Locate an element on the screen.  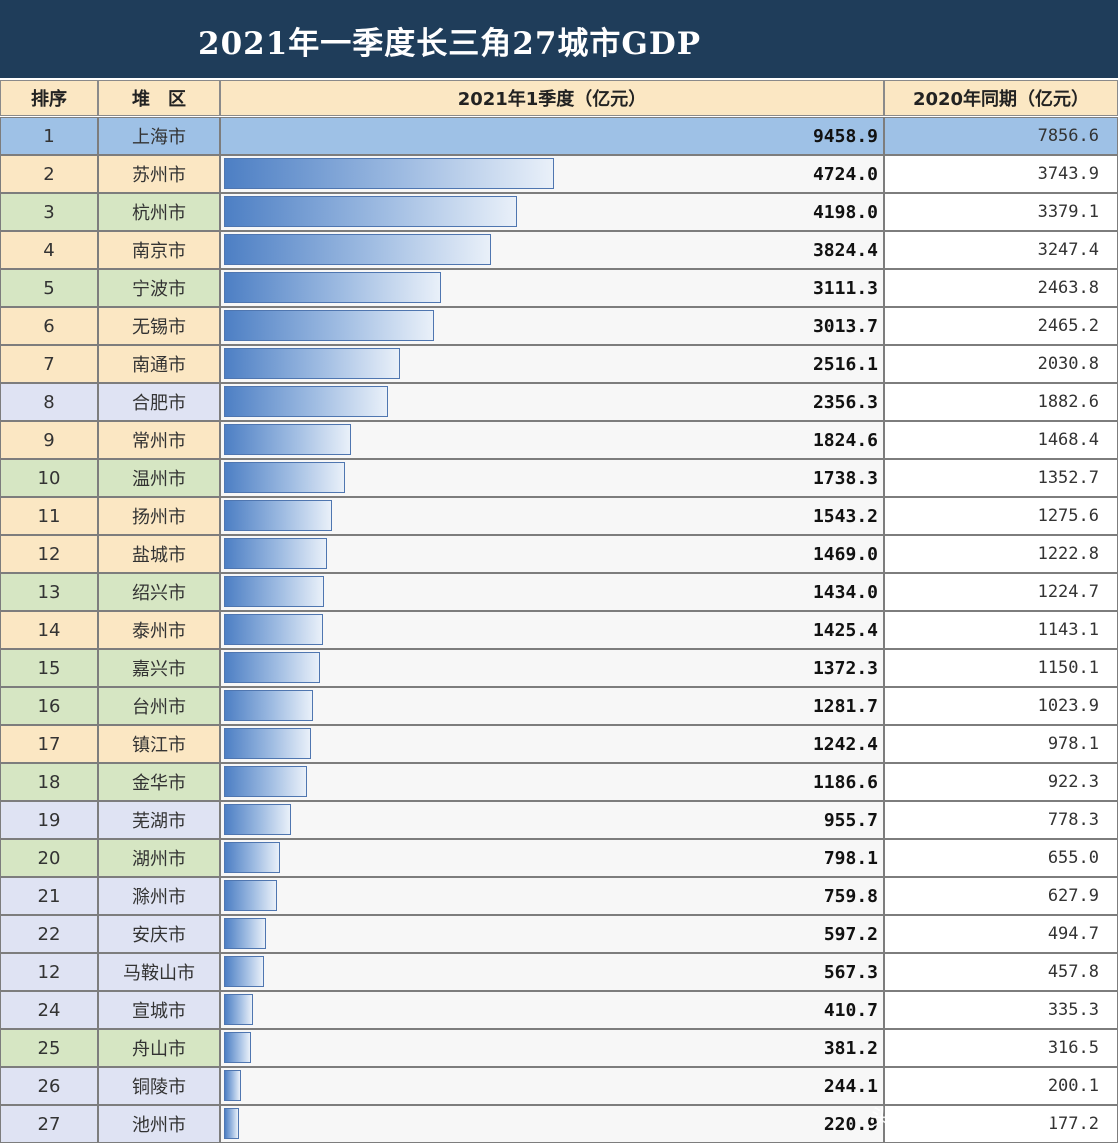
gdp-2020-cell: 316.5 is located at coordinates (1001, 1048).